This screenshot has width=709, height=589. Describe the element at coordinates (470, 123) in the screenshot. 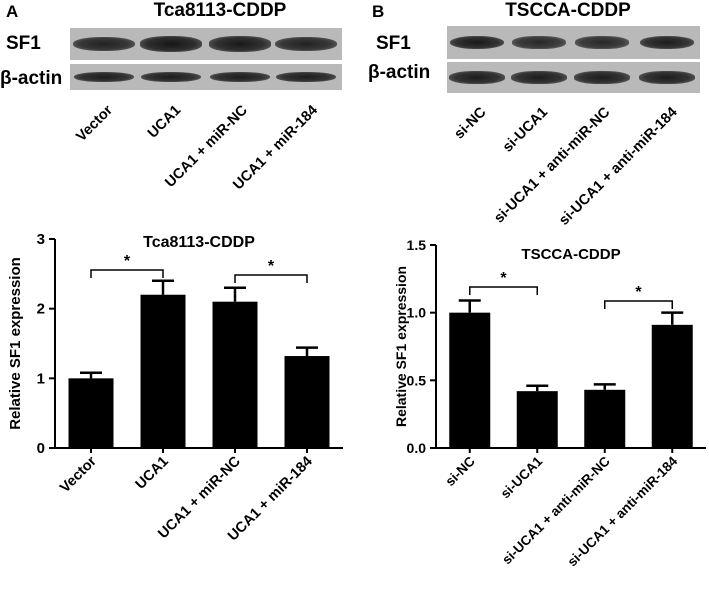

I see `panel-b-lane-label-1: si-NC` at that location.